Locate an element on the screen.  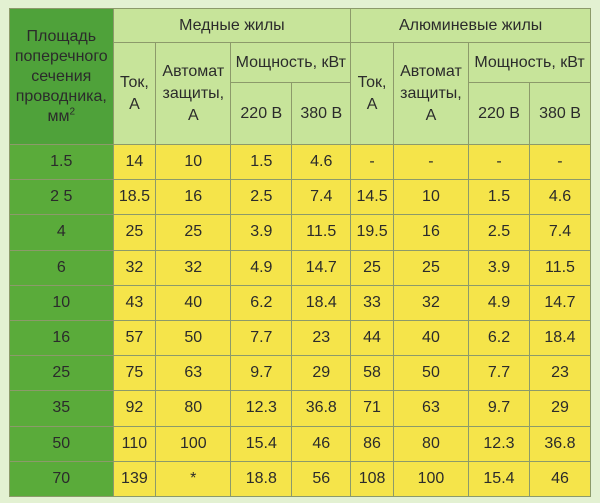
area-cell: 6 is located at coordinates (61, 267).